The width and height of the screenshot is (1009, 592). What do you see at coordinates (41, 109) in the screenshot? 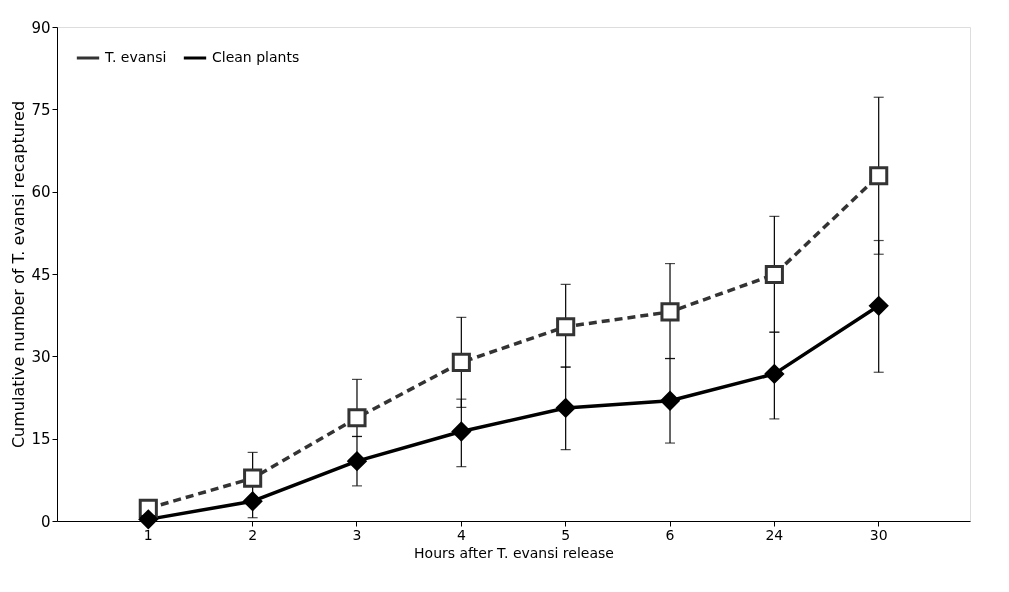
I see `y-tick-label: 75` at bounding box center [41, 109].